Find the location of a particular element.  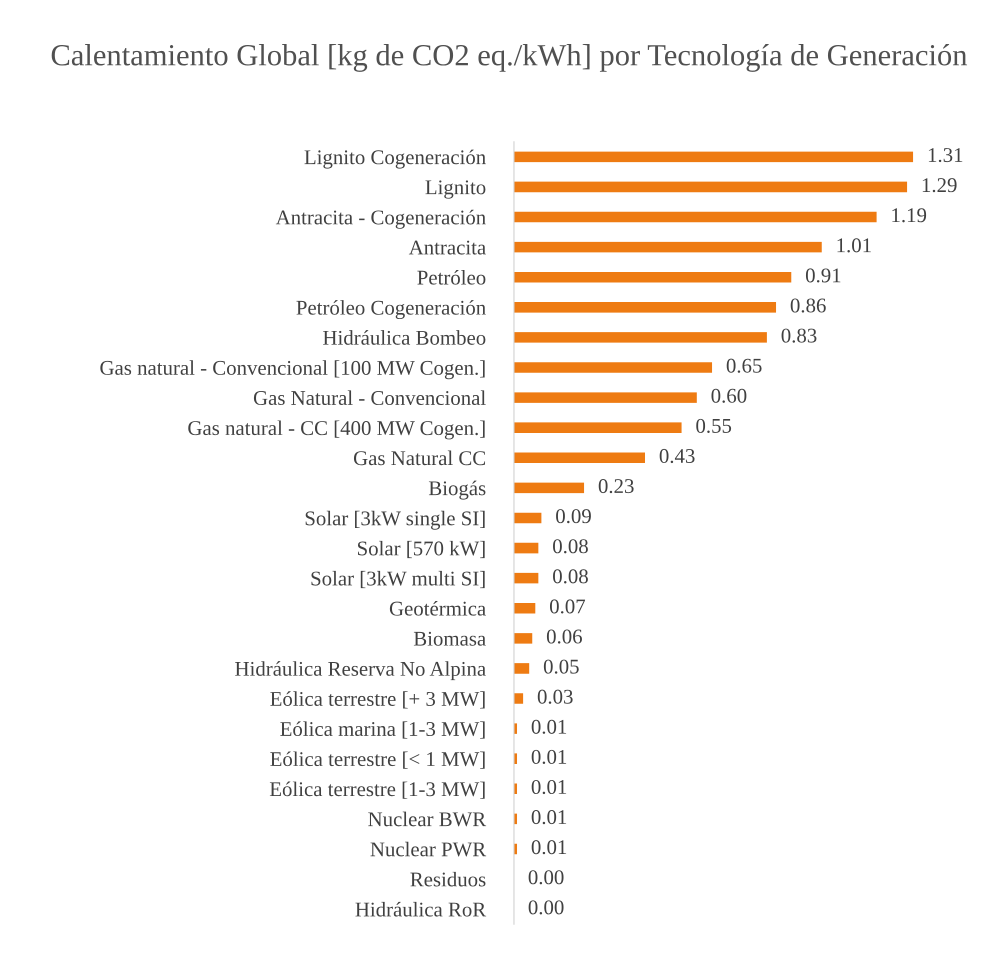

data-label: 1.01 is located at coordinates (854, 245).